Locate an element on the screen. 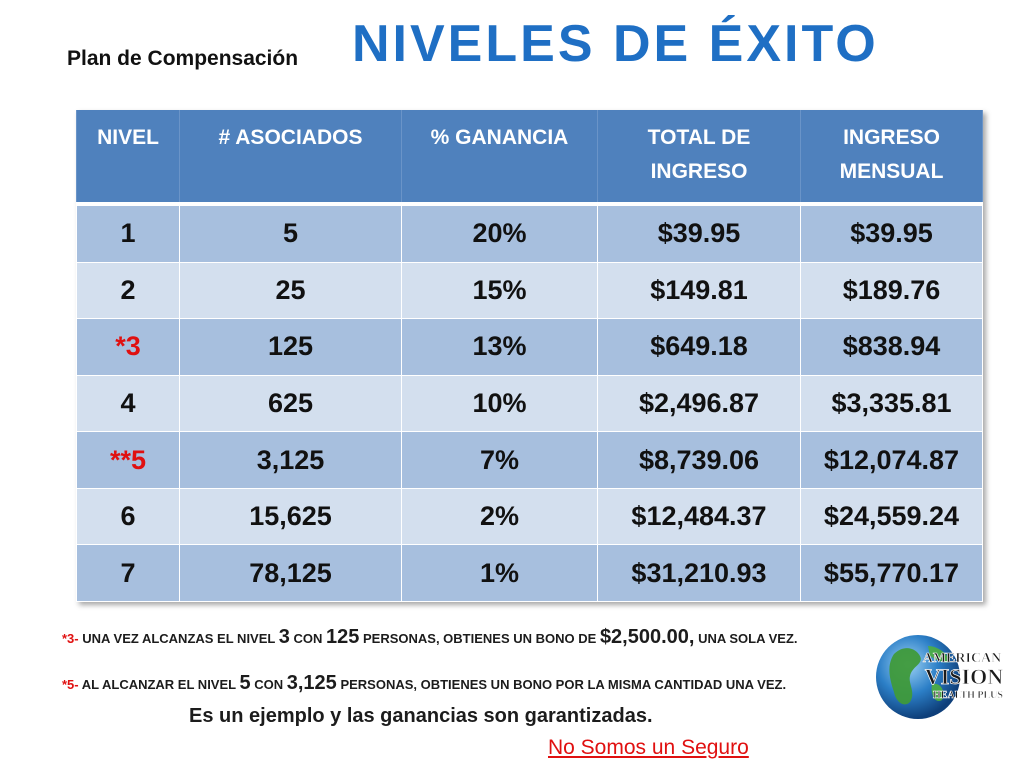 Image resolution: width=1024 pixels, height=768 pixels. table-row: *3 125 13% $649.18 $838.94 is located at coordinates (529, 347).